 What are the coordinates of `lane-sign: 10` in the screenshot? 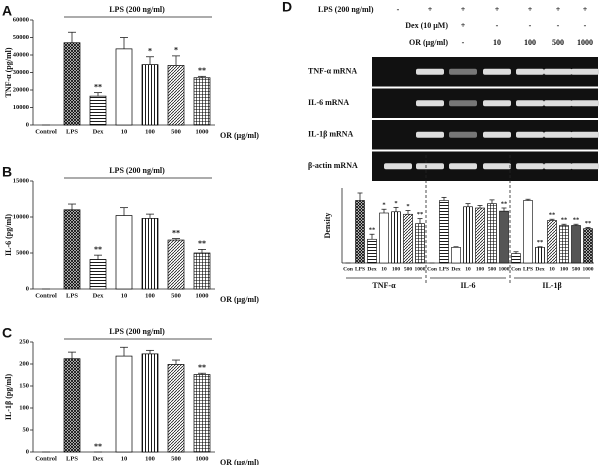 It's located at (497, 42).